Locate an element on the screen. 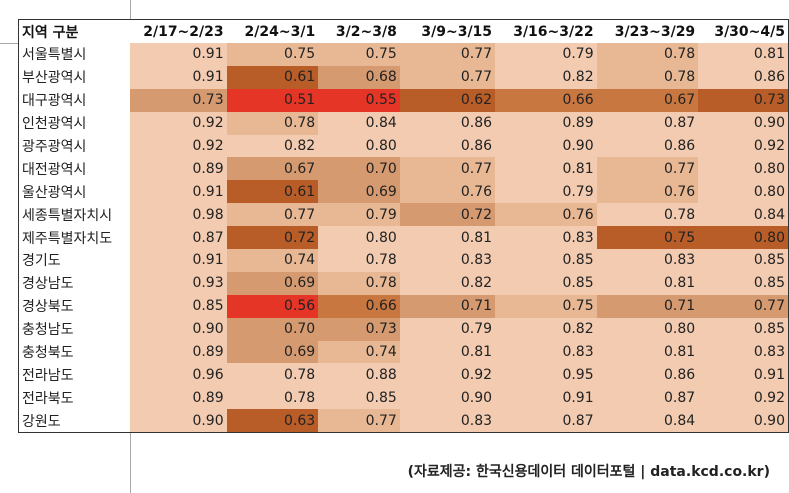  table-row: 인천광역시 0.92 0.78 0.84 0.86 0.89 0.87 0.90 is located at coordinates (403, 123).